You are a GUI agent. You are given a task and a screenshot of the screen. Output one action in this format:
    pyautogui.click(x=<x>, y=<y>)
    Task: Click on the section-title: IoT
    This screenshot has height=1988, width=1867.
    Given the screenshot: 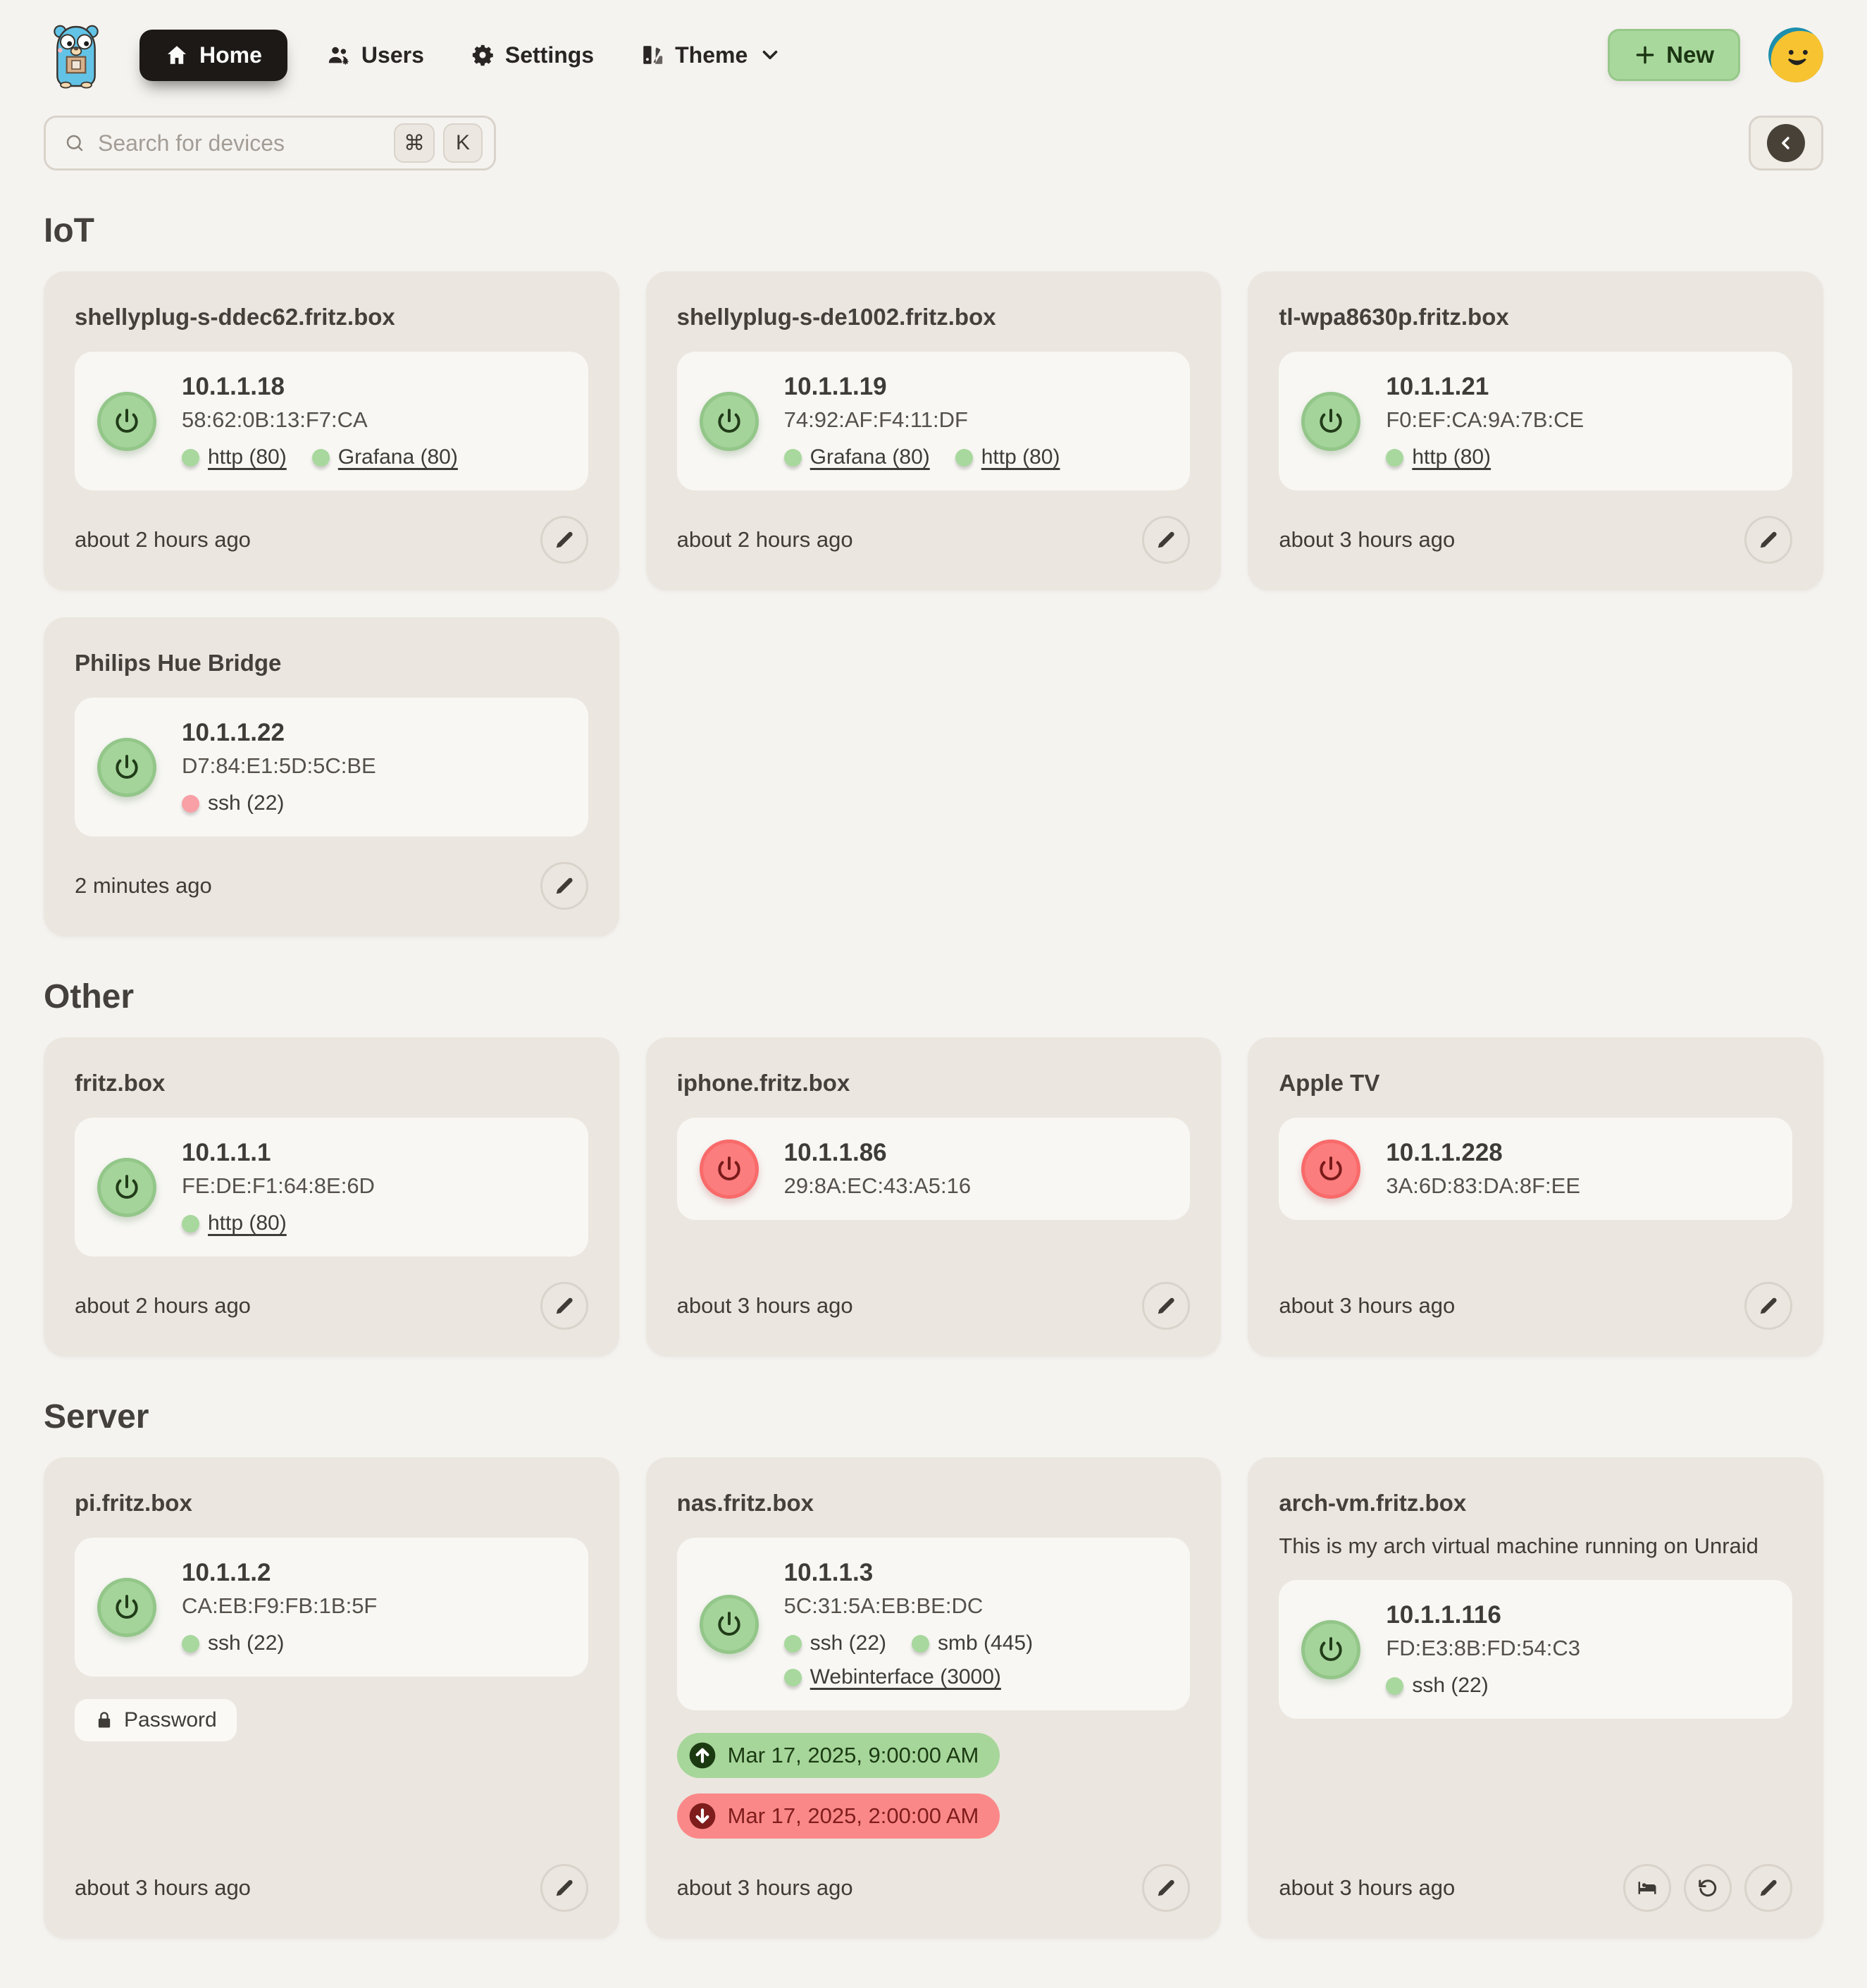 What is the action you would take?
    pyautogui.click(x=69, y=230)
    